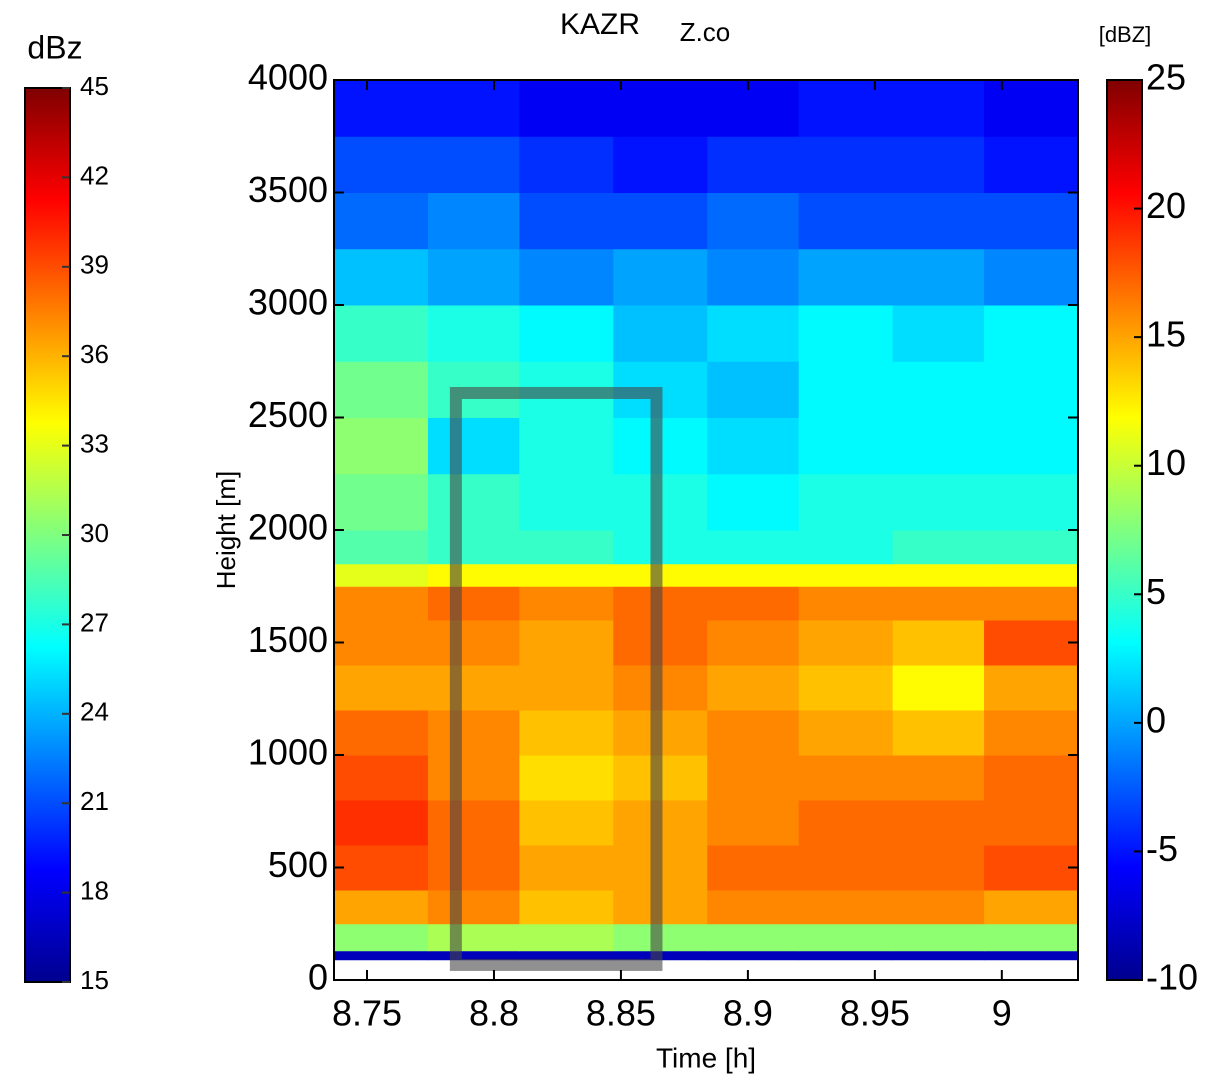 The height and width of the screenshot is (1082, 1216). Describe the element at coordinates (1124, 530) in the screenshot. I see `colorbar` at that location.